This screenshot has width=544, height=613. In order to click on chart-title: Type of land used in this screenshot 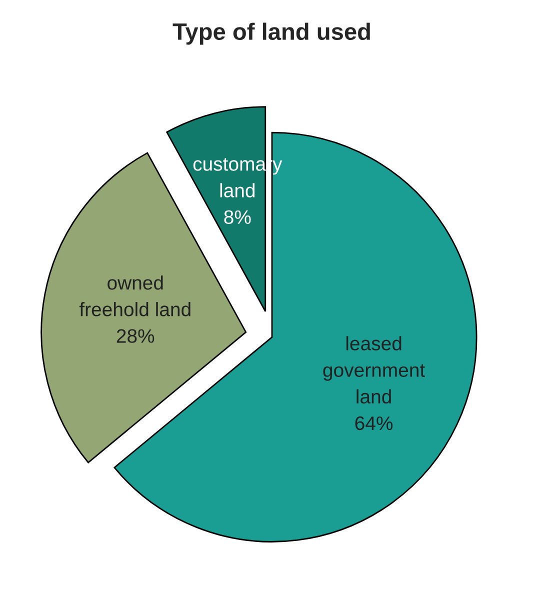, I will do `click(271, 33)`.